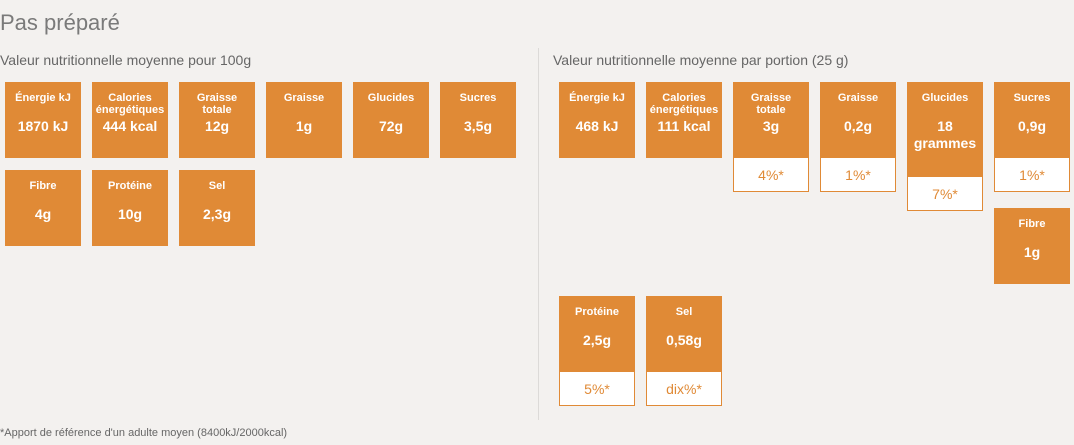 Image resolution: width=1074 pixels, height=445 pixels. What do you see at coordinates (43, 214) in the screenshot?
I see `tile-value: 4g` at bounding box center [43, 214].